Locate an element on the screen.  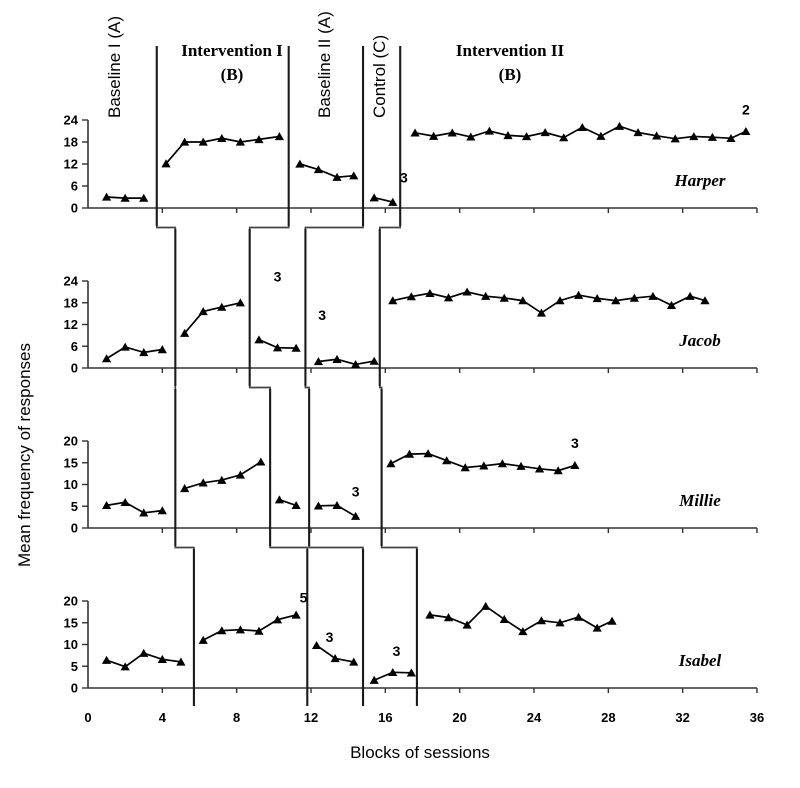
phase-header-intervention-i-sub: (B) is located at coordinates (232, 74).